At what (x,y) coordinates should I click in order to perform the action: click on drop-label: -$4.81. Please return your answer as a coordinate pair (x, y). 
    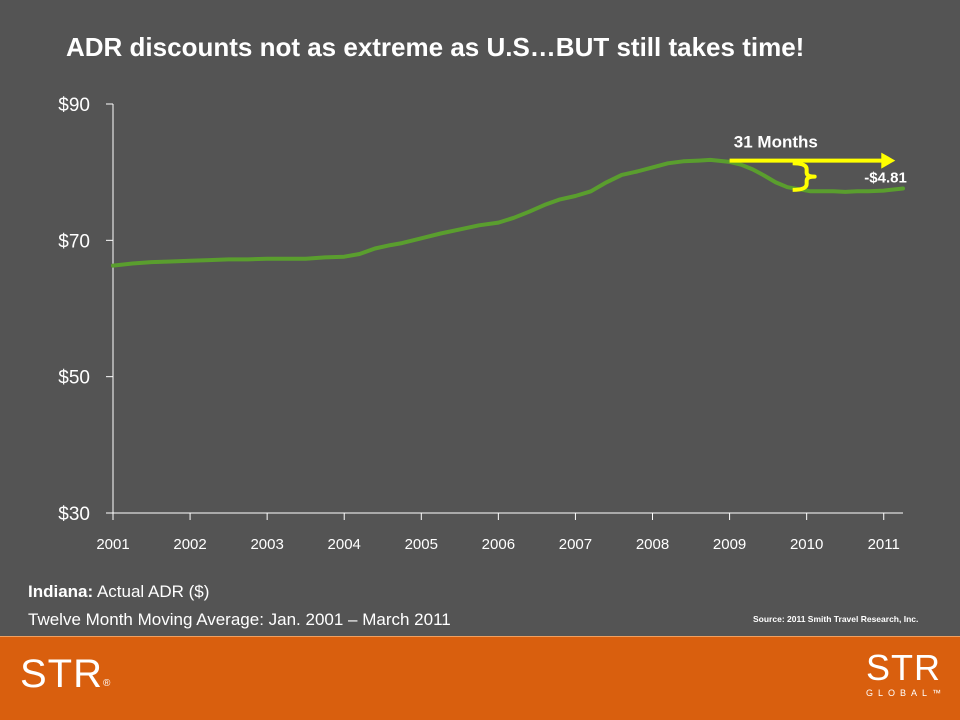
    Looking at the image, I should click on (885, 178).